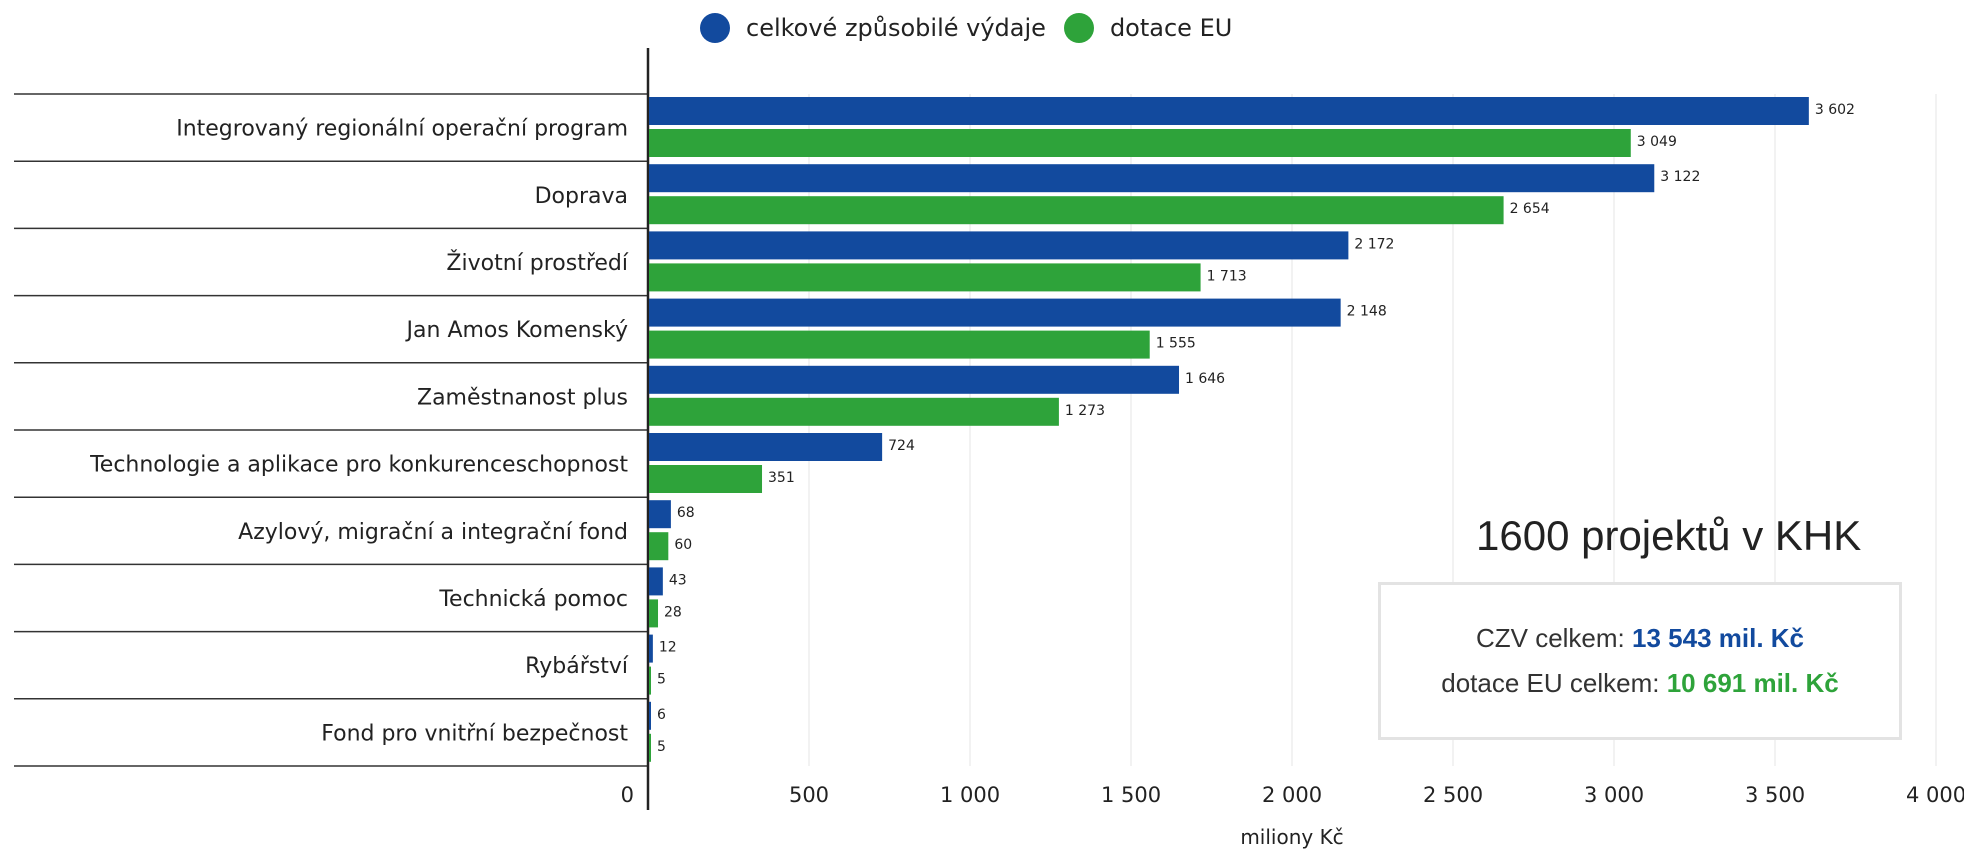 Image resolution: width=1964 pixels, height=850 pixels. What do you see at coordinates (1530, 209) in the screenshot?
I see `value-label-eu: 2 654` at bounding box center [1530, 209].